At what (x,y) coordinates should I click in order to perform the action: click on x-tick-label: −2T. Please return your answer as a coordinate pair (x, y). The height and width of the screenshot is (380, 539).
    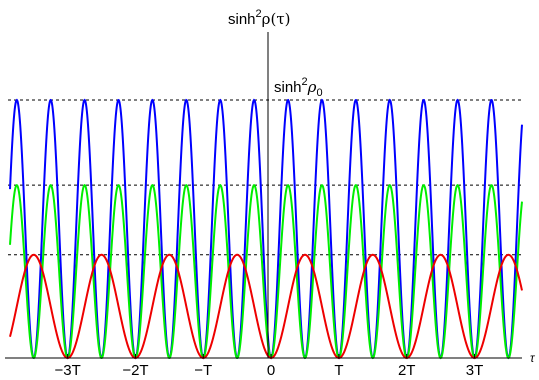
    Looking at the image, I should click on (135, 370).